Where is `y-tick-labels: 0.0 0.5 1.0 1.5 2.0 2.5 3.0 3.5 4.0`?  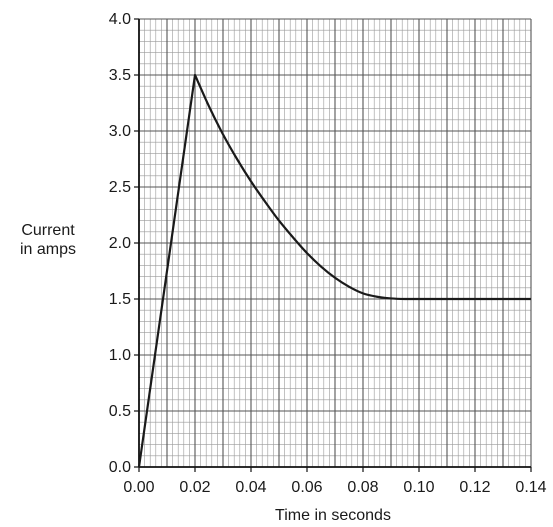 y-tick-labels: 0.0 0.5 1.0 1.5 2.0 2.5 3.0 3.5 4.0 is located at coordinates (120, 243).